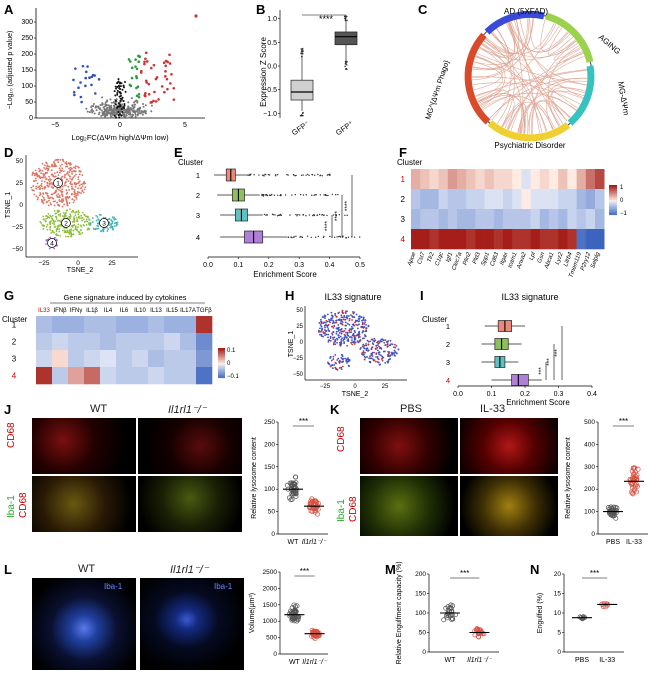  Describe the element at coordinates (304, 571) in the screenshot. I see `sig-label: ***` at that location.